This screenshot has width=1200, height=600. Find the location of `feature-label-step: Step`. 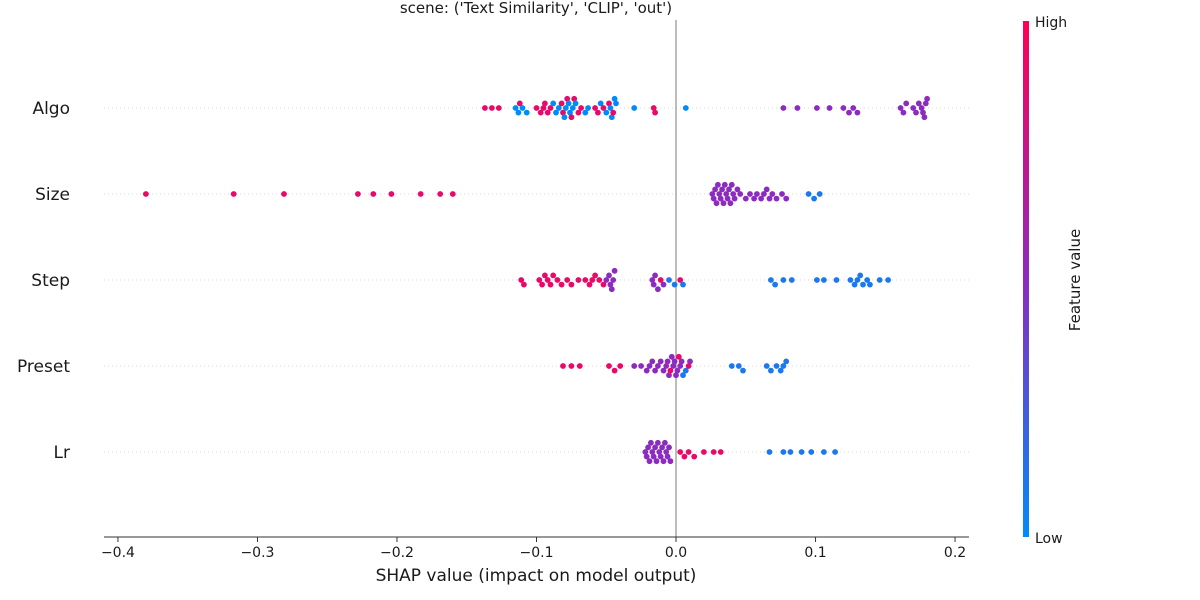

feature-label-step: Step is located at coordinates (50, 281).